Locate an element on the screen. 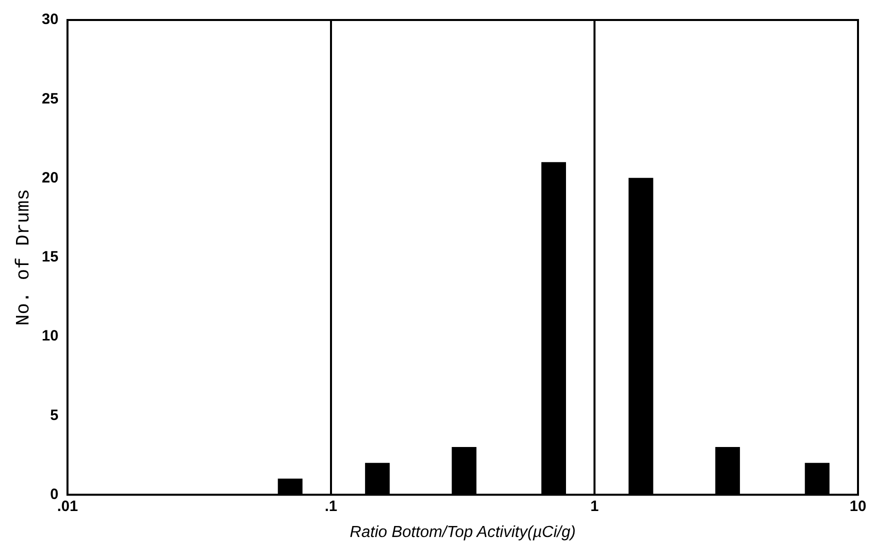 This screenshot has height=554, width=880. y-tick-label: 10 is located at coordinates (50, 336).